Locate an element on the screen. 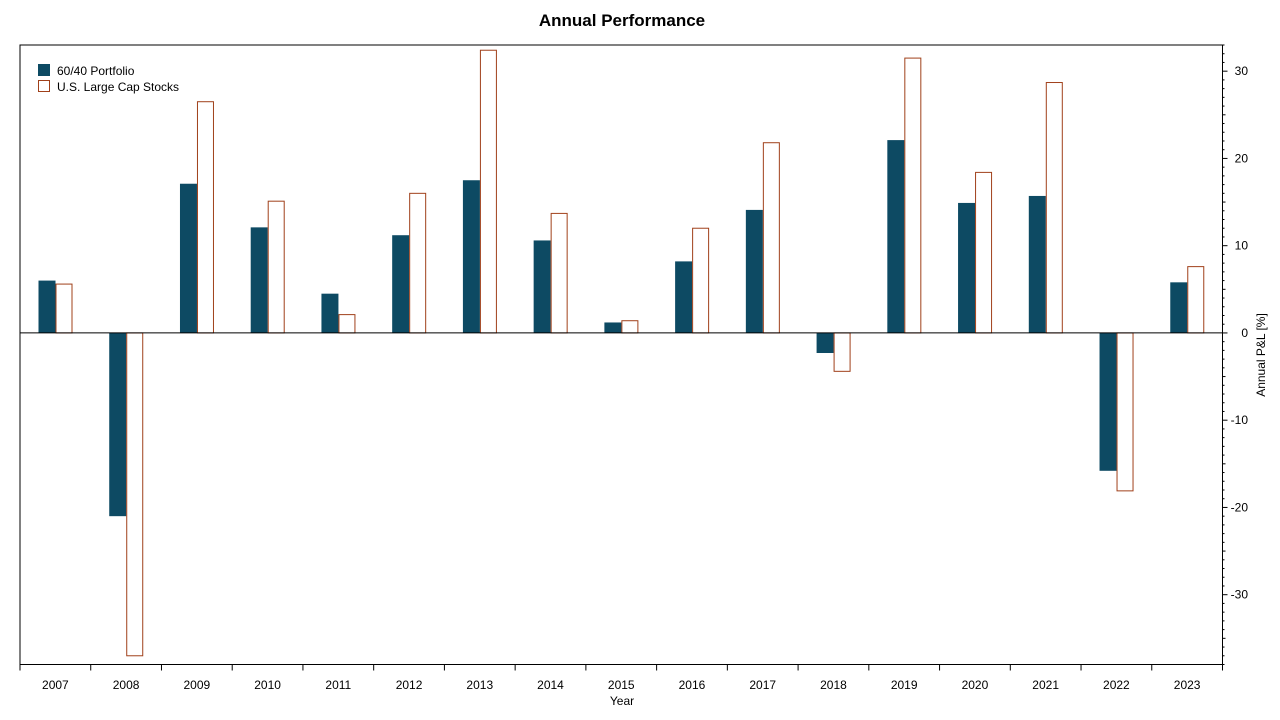 This screenshot has height=720, width=1280. bar-u-s-large-cap-stocks-2011 is located at coordinates (347, 324).